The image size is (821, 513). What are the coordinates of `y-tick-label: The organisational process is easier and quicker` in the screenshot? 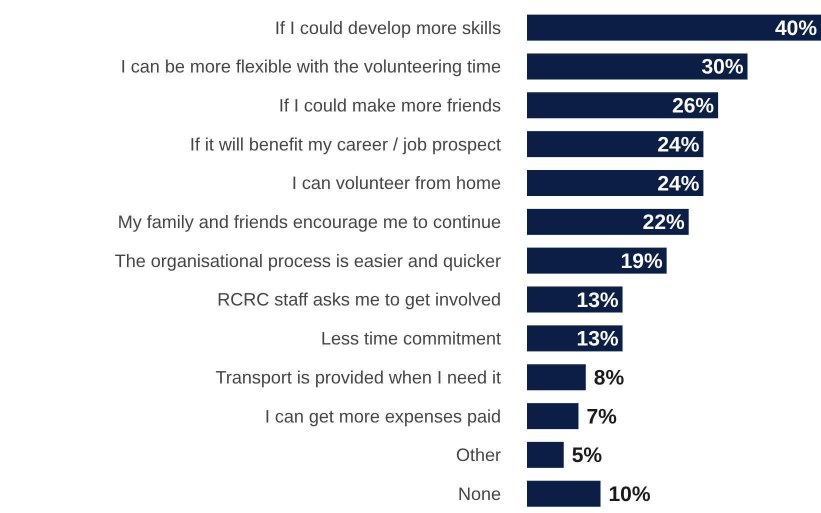 It's located at (307, 260).